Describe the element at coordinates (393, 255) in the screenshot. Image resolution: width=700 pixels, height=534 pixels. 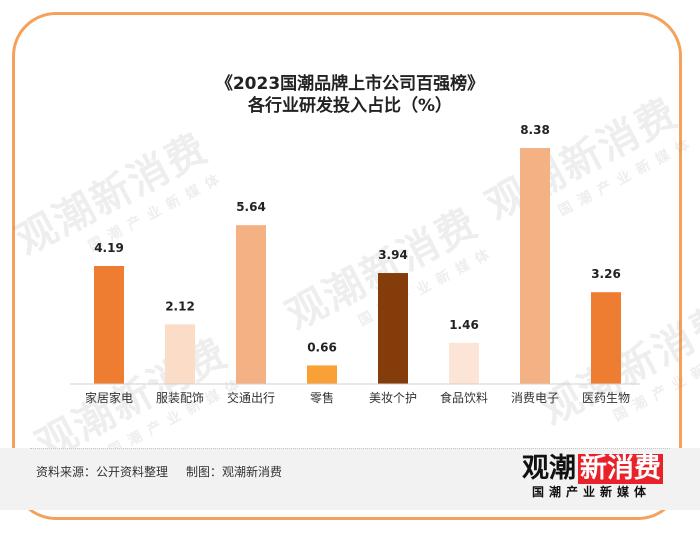
I see `data-label-5: 3.94` at that location.